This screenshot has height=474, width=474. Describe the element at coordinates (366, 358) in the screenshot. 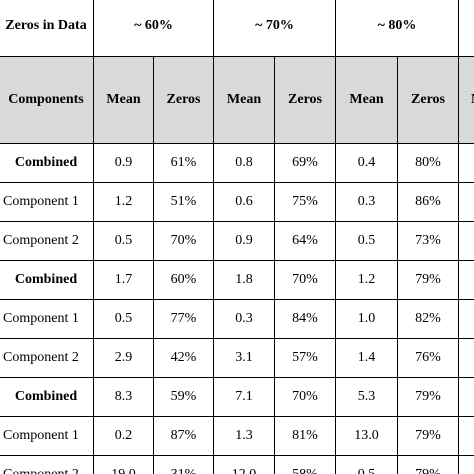

I see `mean-cell-80: 1.4` at that location.